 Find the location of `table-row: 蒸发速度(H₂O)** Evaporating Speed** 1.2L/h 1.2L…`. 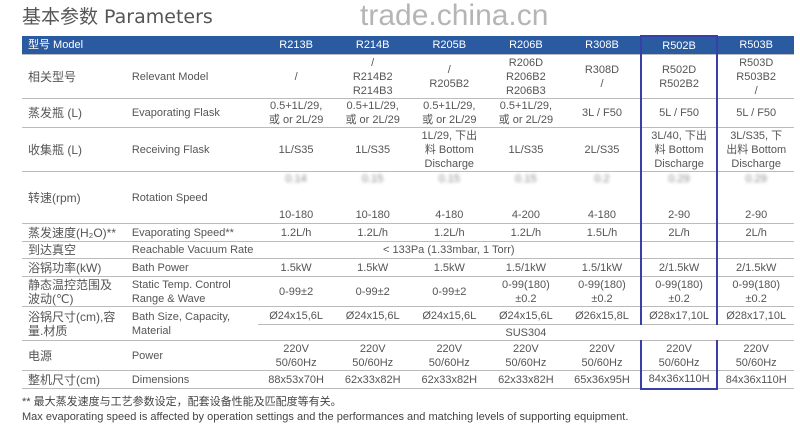

table-row: 蒸发速度(H₂O)** Evaporating Speed** 1.2L/h 1.2L… is located at coordinates (408, 232).